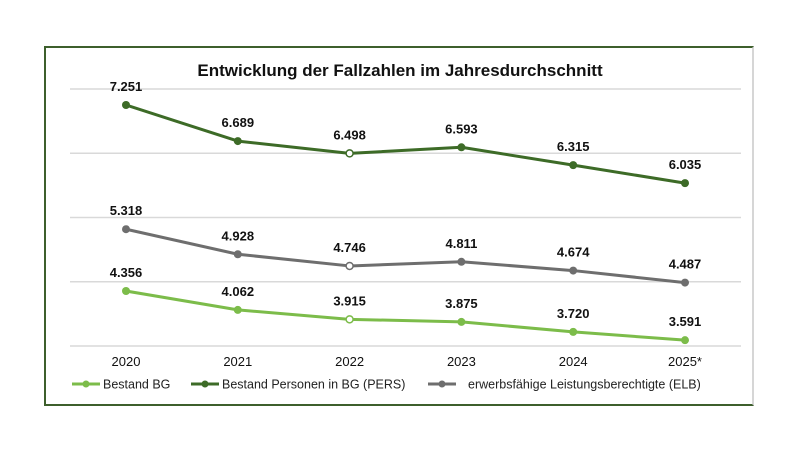 Image resolution: width=800 pixels, height=450 pixels. Describe the element at coordinates (237, 361) in the screenshot. I see `x-tick-2021: 2021` at that location.